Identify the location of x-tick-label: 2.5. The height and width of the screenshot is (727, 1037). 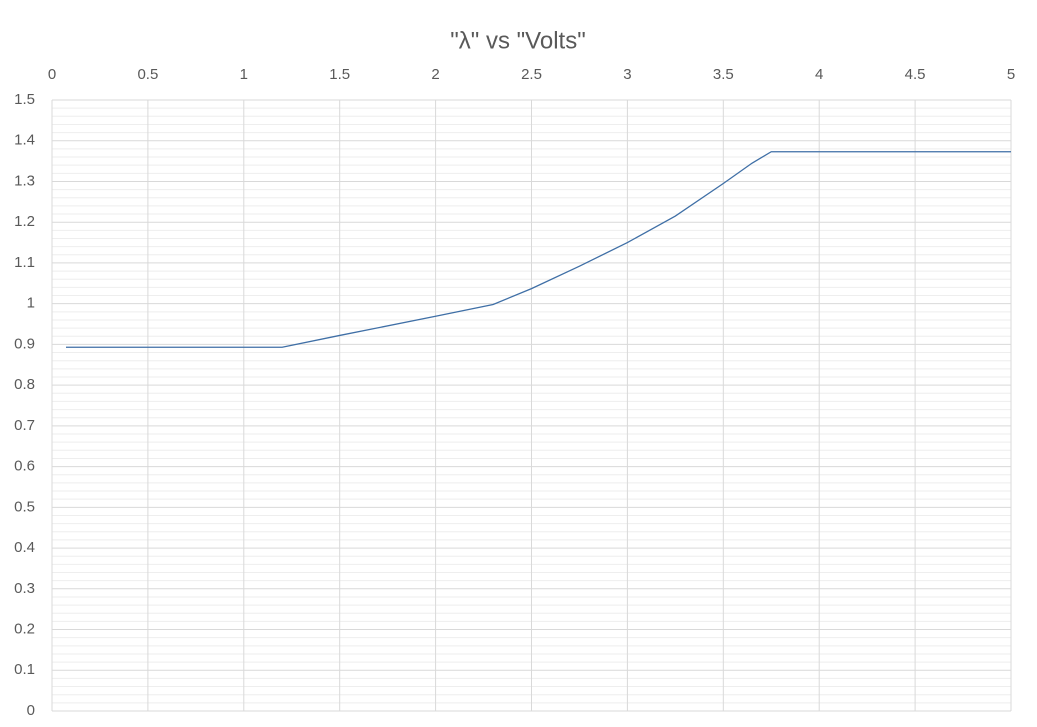
(531, 74).